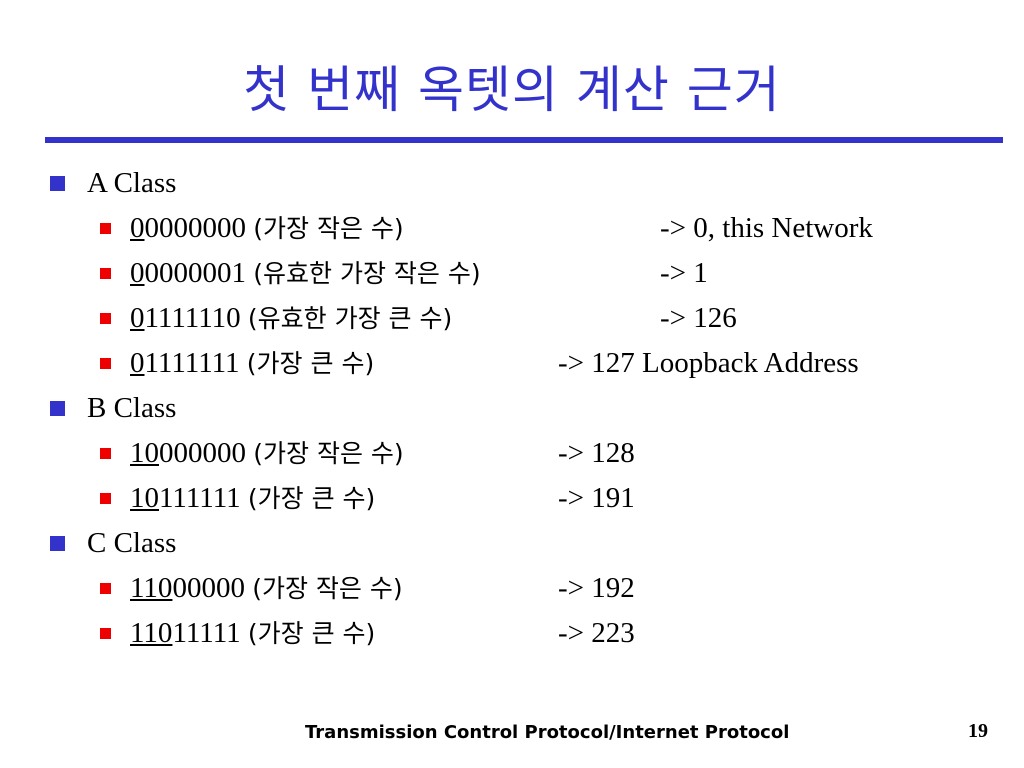 The width and height of the screenshot is (1024, 768). Describe the element at coordinates (208, 588) in the screenshot. I see `host-bits: 00000` at that location.